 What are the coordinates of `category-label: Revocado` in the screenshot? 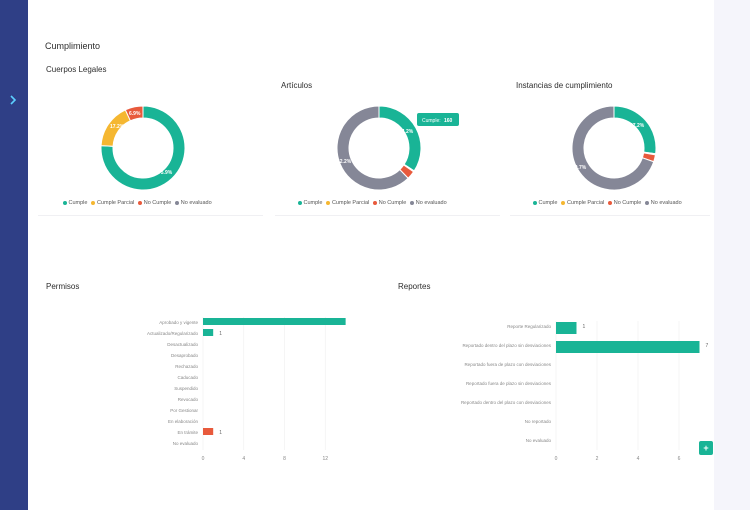 It's located at (188, 399).